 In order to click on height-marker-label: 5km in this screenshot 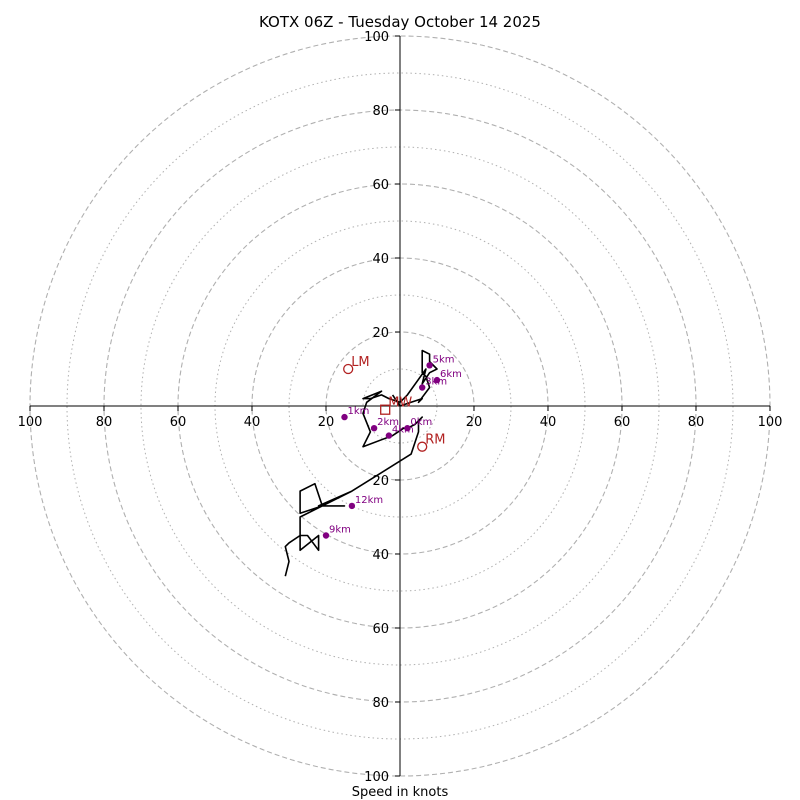, I will do `click(444, 359)`.